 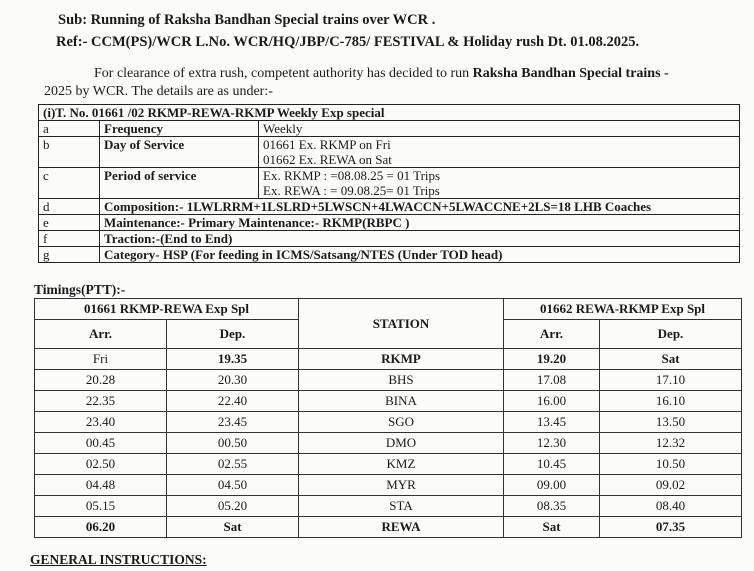 What do you see at coordinates (232, 464) in the screenshot?
I see `down-dep-cell: 02.55` at bounding box center [232, 464].